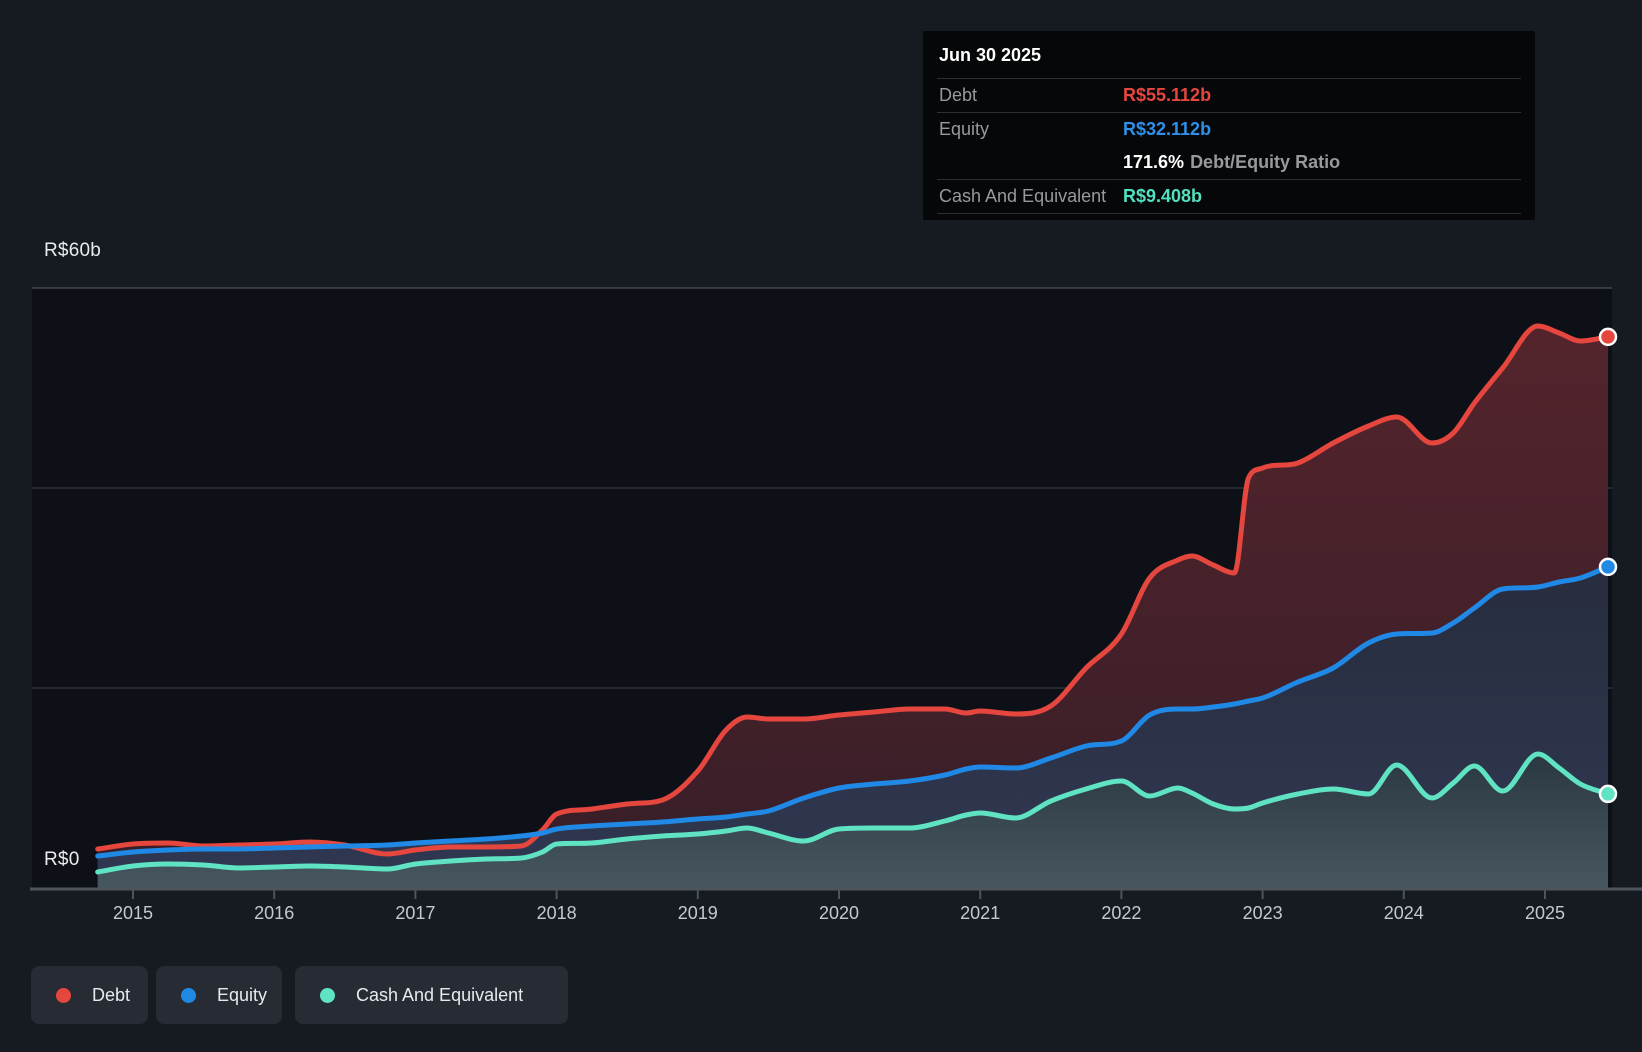 This screenshot has height=1052, width=1642. What do you see at coordinates (964, 129) in the screenshot?
I see `tooltip-equity-label: Equity` at bounding box center [964, 129].